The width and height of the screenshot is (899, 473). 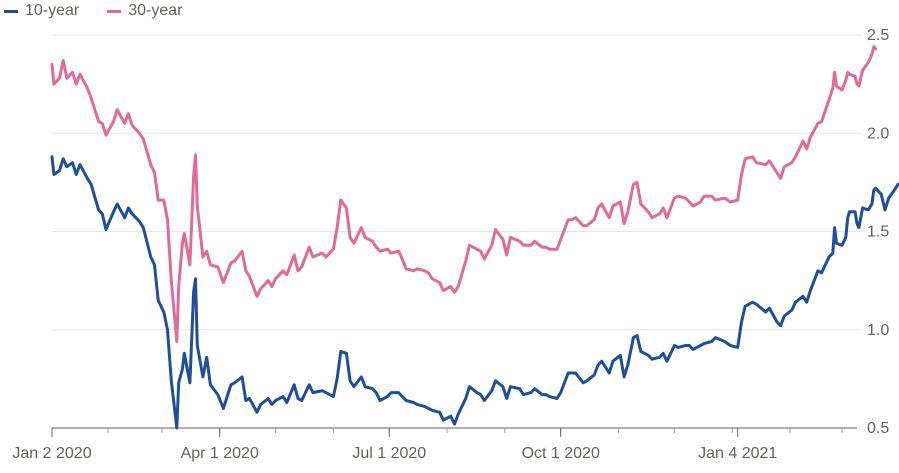 What do you see at coordinates (114, 11) in the screenshot?
I see `legend-swatch-30-year` at bounding box center [114, 11].